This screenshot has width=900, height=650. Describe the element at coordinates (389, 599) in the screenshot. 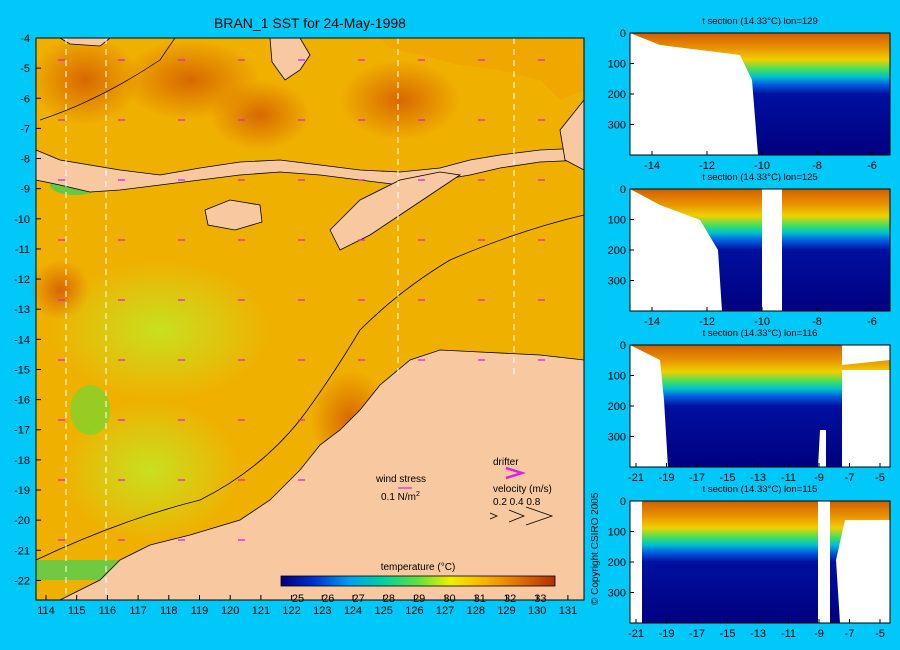

I see `colorbar-tick-label: 28` at that location.